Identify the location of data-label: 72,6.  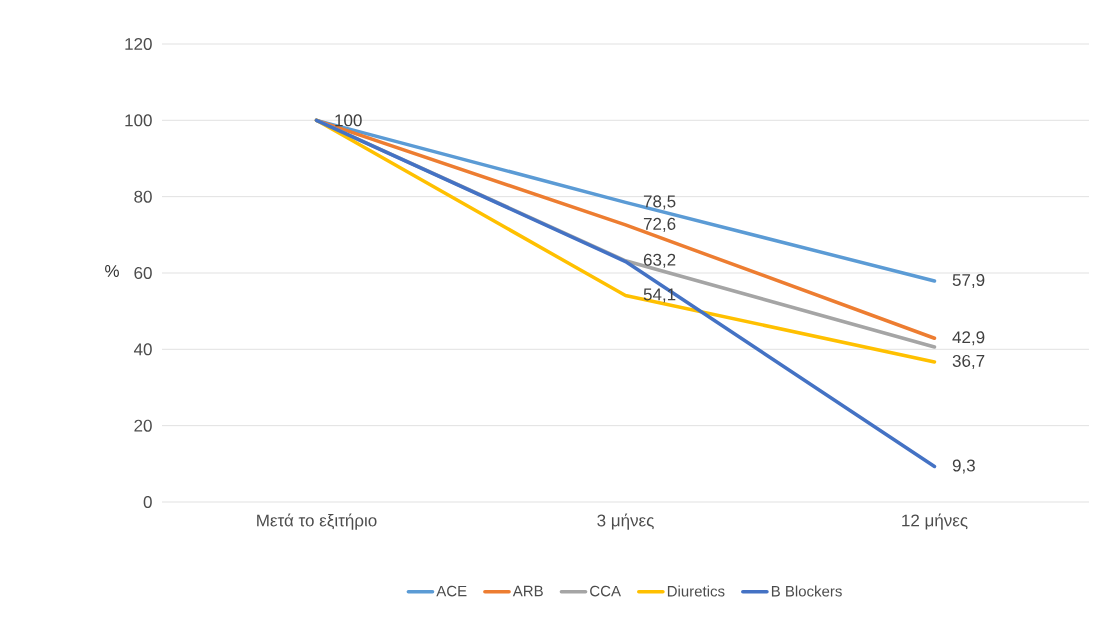
(659, 224).